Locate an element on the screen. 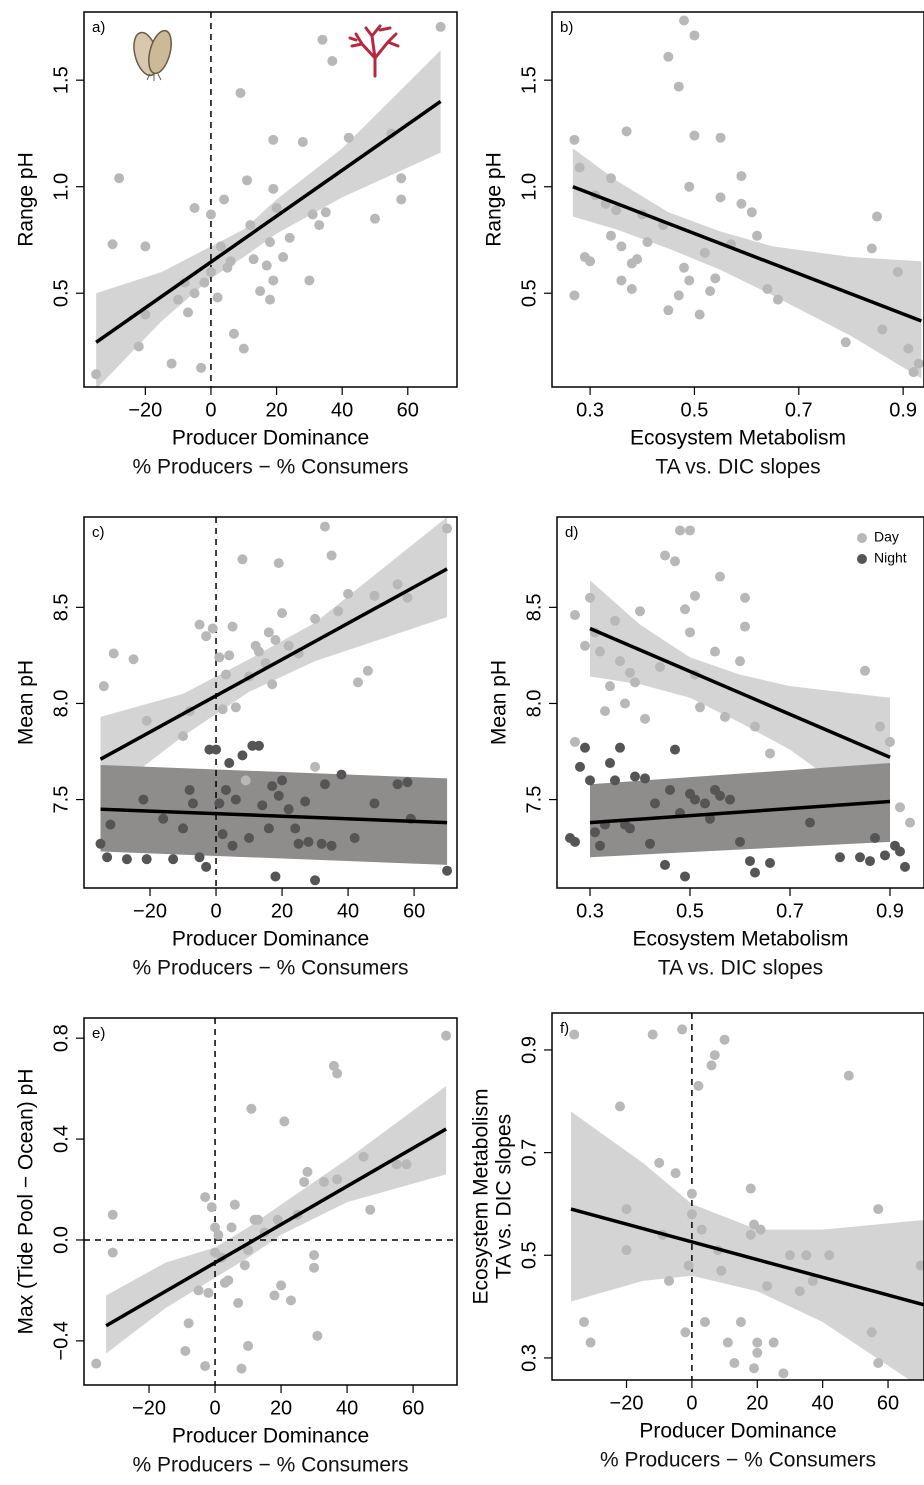 This screenshot has width=924, height=1485. y-tick-label: 0.8 is located at coordinates (61, 1038).